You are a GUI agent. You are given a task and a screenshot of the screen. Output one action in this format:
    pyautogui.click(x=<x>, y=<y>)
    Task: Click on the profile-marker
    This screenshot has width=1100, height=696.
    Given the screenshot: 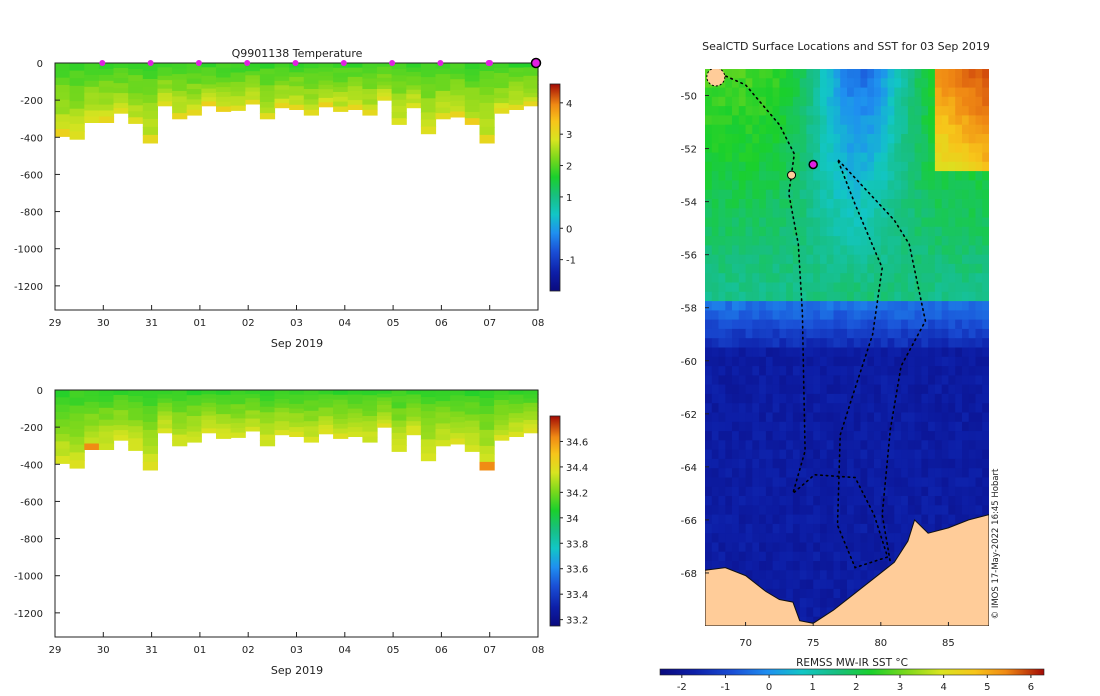 What is the action you would take?
    pyautogui.click(x=343, y=63)
    